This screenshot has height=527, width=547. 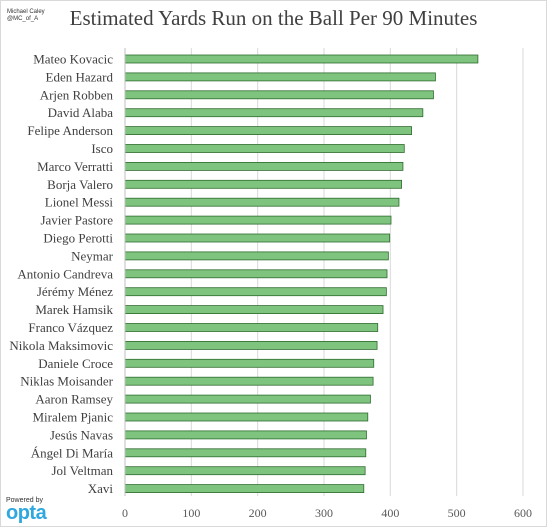 What do you see at coordinates (76, 220) in the screenshot?
I see `category-label: Javier Pastore` at bounding box center [76, 220].